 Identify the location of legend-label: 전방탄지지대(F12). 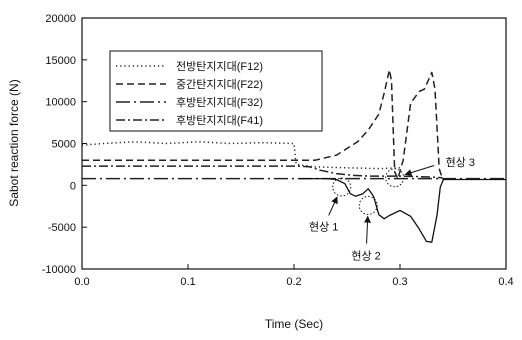
(219, 66).